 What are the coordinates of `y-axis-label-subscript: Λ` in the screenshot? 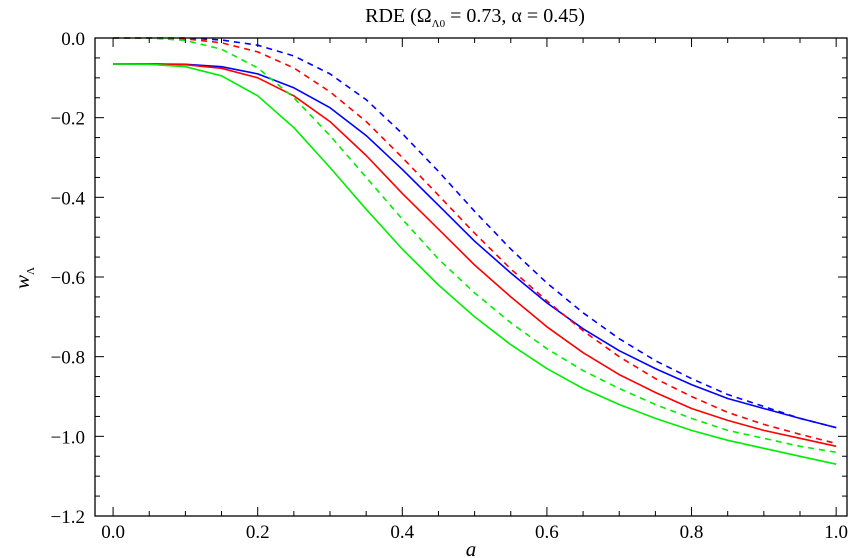 It's located at (31, 271).